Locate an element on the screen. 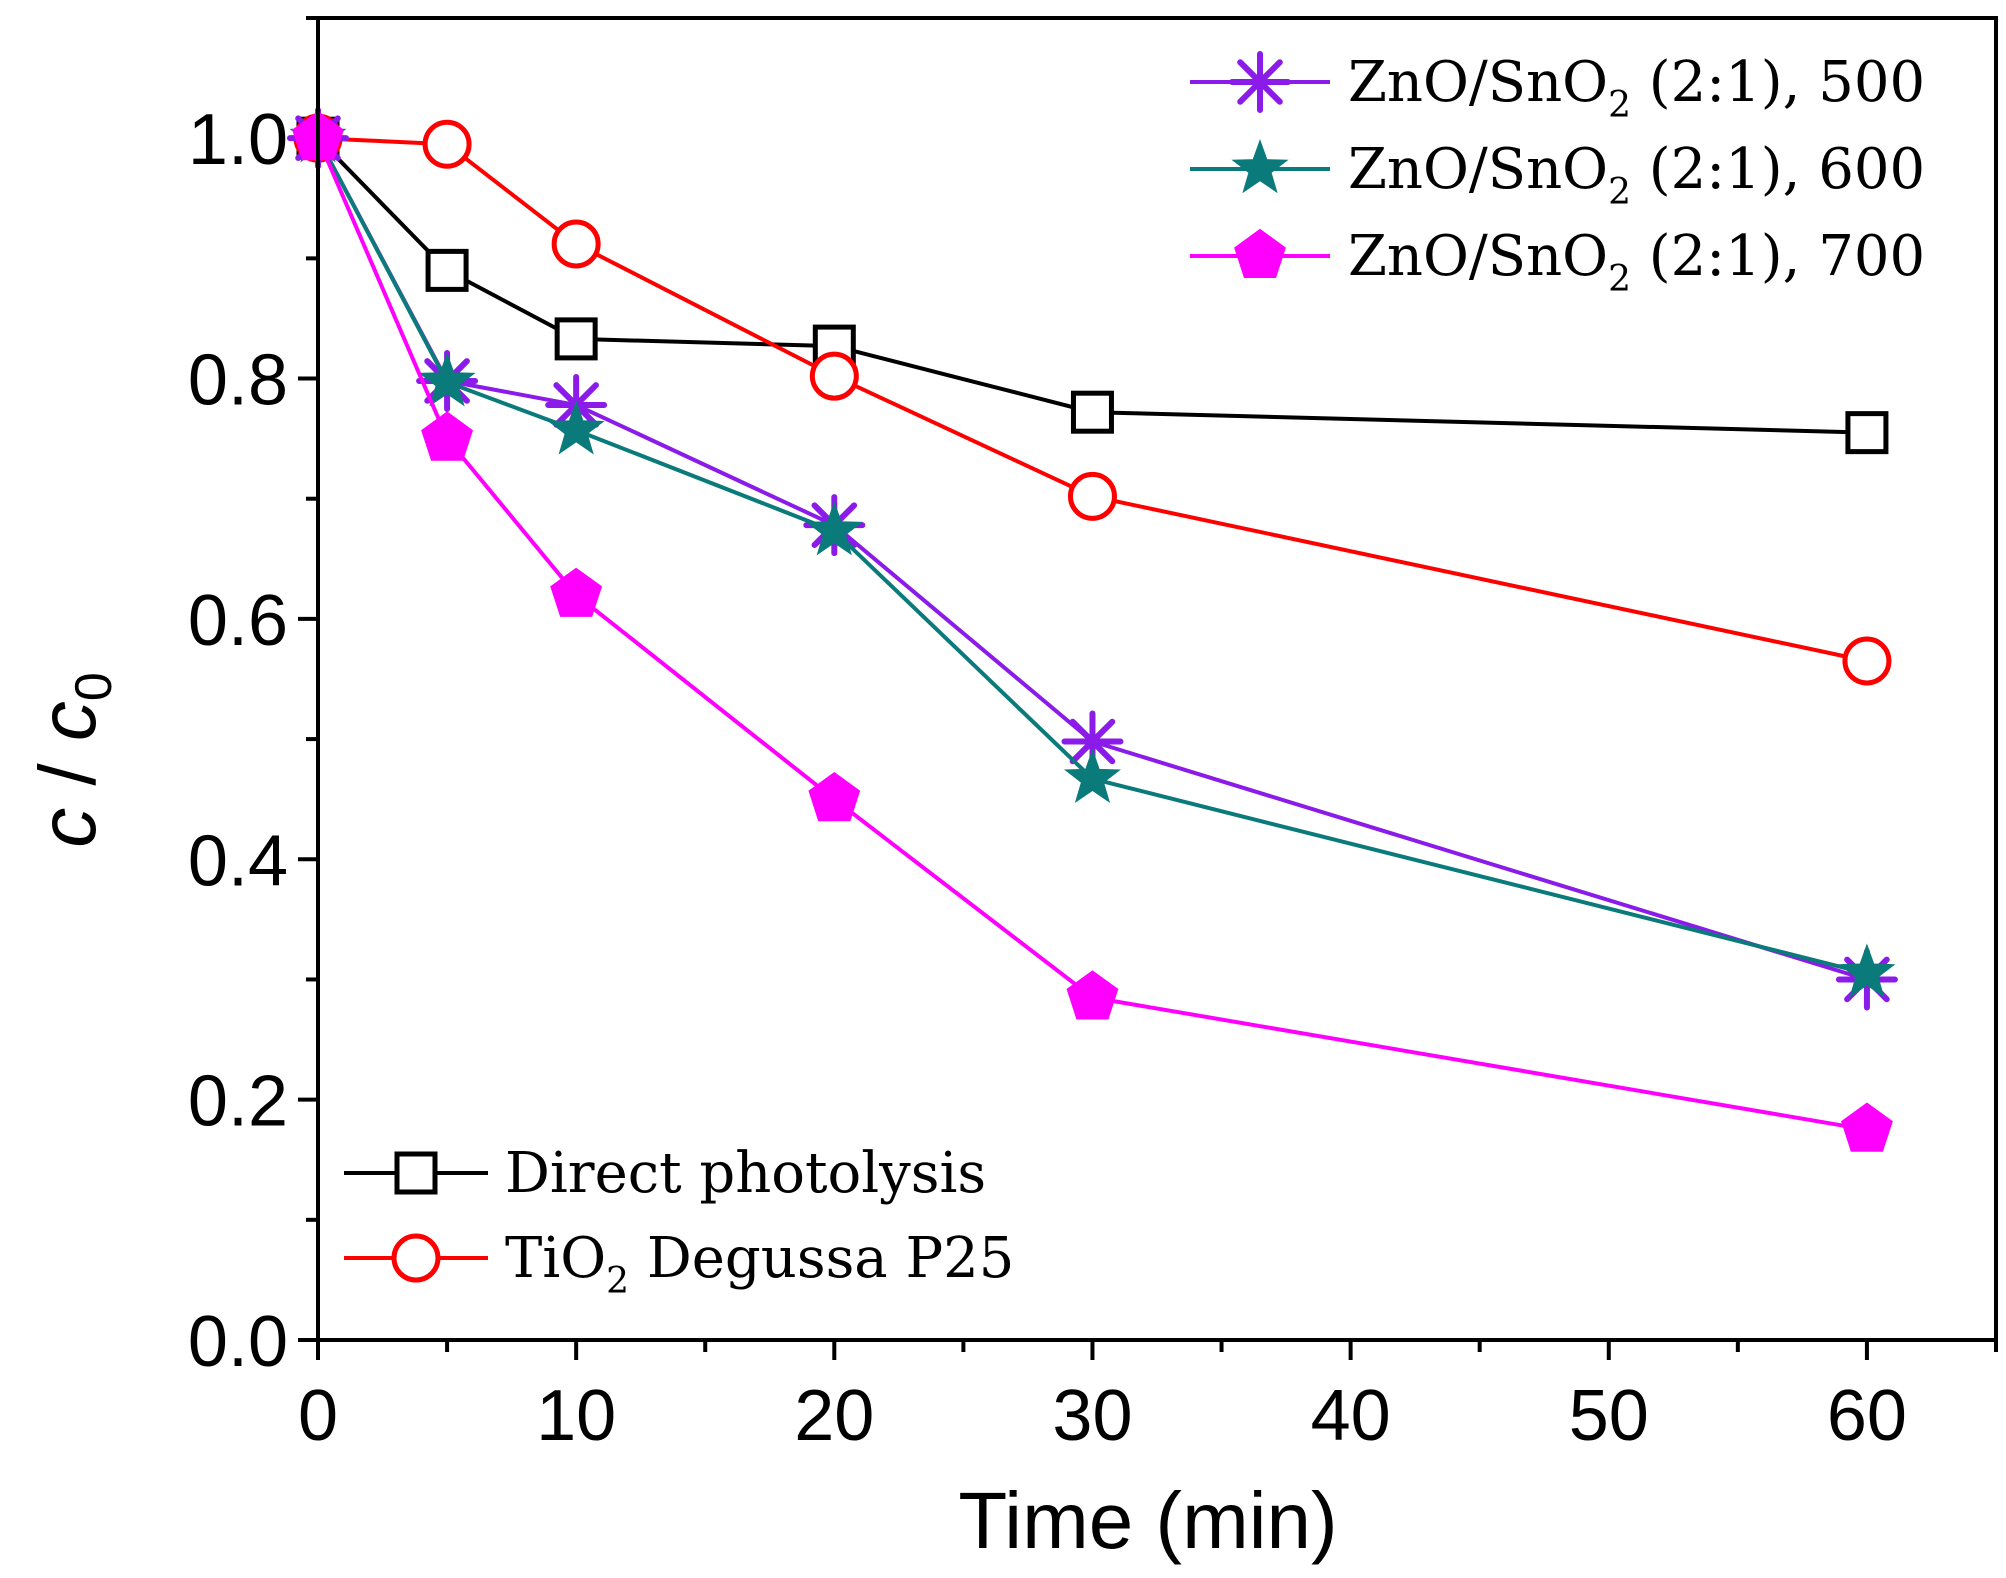  legend-item-direct: Direct photolysis is located at coordinates (665, 1173).